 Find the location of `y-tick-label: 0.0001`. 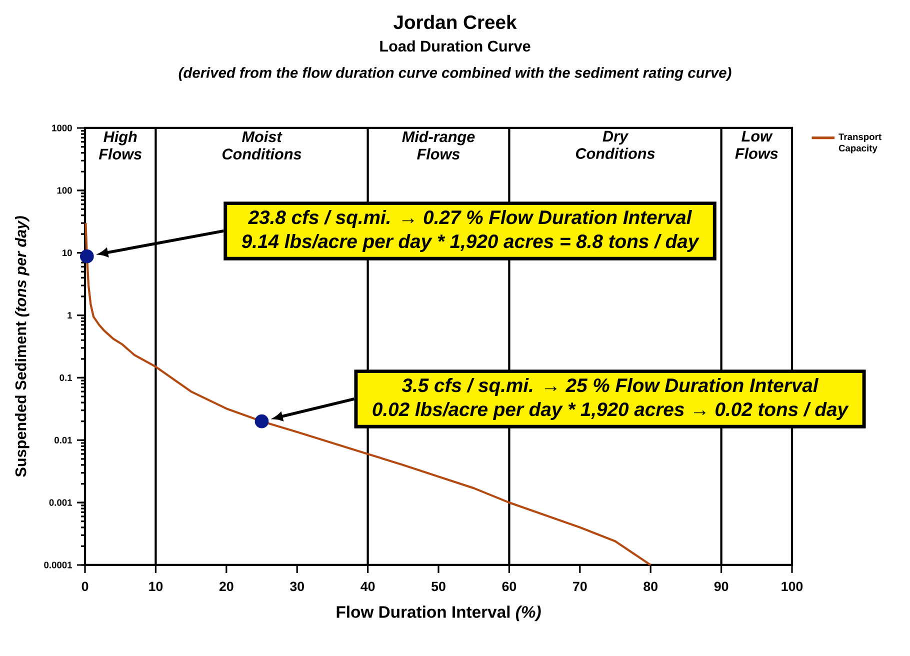

y-tick-label: 0.0001 is located at coordinates (58, 565).